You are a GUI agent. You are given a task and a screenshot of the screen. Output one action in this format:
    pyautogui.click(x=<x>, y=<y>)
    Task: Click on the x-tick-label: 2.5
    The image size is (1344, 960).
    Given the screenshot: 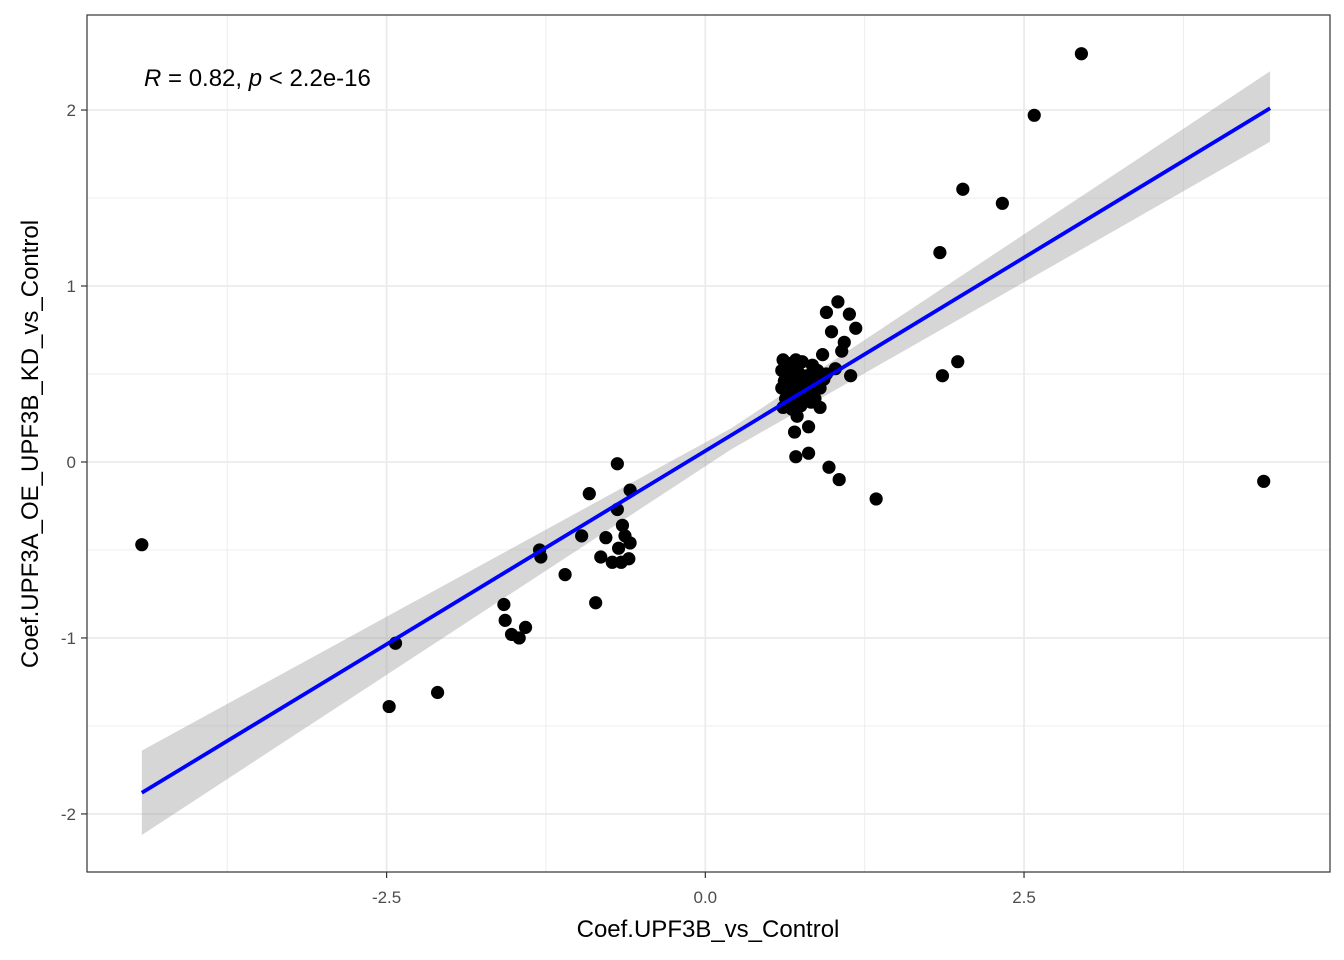 What is the action you would take?
    pyautogui.click(x=1024, y=897)
    